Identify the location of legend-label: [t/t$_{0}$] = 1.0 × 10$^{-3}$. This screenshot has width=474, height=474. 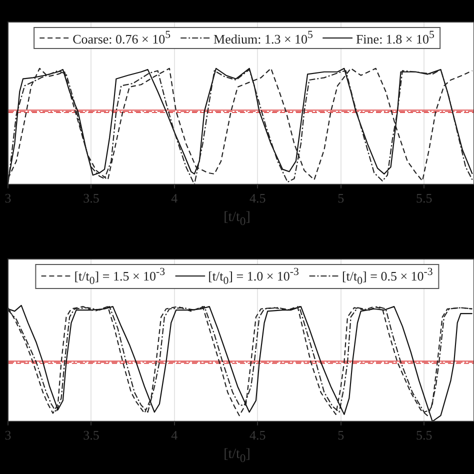
(253, 276).